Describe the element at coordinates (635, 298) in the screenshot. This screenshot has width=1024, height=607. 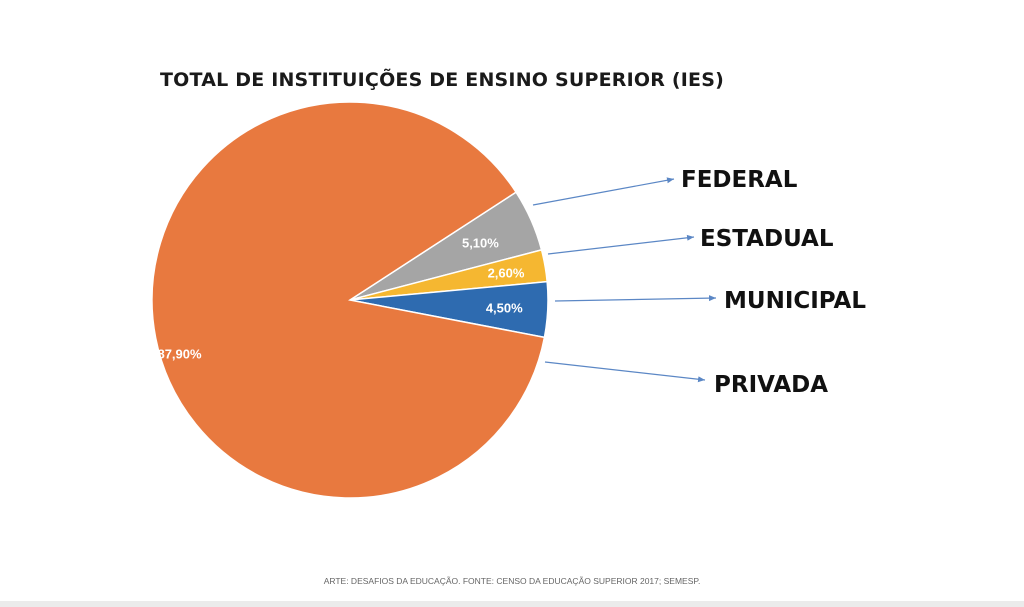
I see `arrow-municipal` at that location.